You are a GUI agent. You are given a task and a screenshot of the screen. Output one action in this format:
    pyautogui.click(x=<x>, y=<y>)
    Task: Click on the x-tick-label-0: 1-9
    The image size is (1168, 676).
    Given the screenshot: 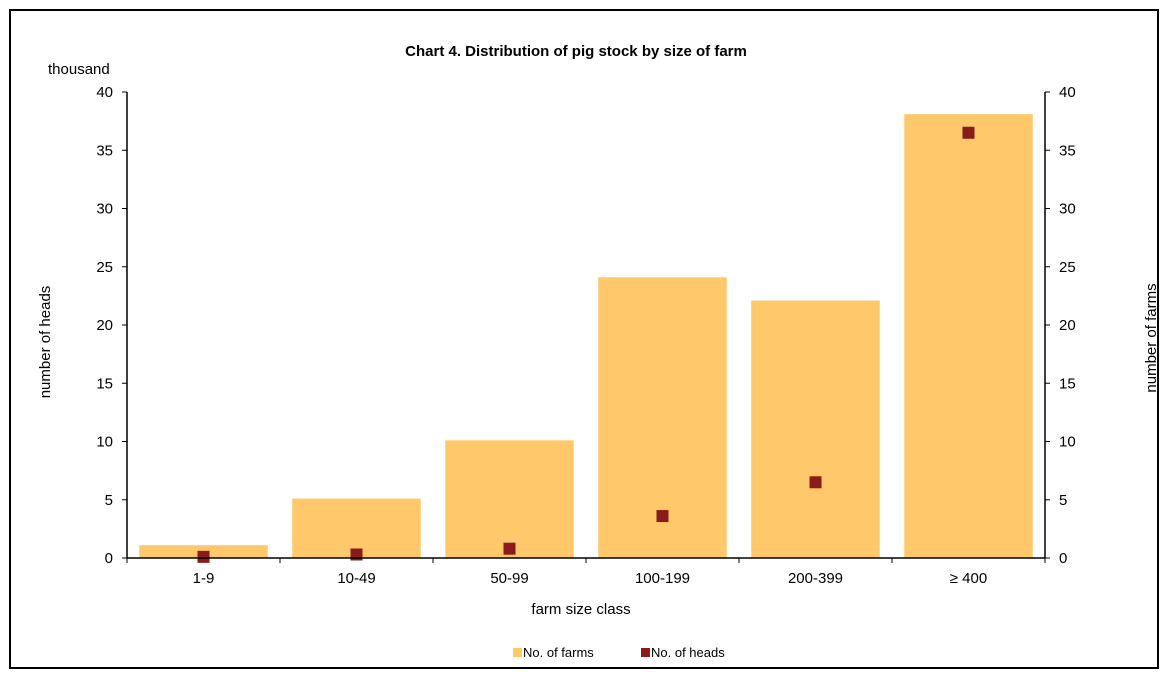 What is the action you would take?
    pyautogui.click(x=204, y=578)
    